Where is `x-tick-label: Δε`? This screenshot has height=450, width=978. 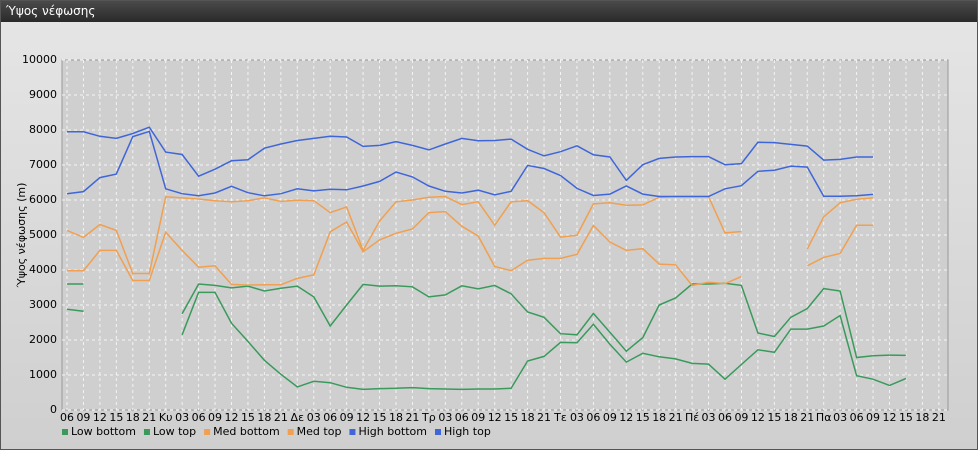 x-tick-label: Δε is located at coordinates (298, 417).